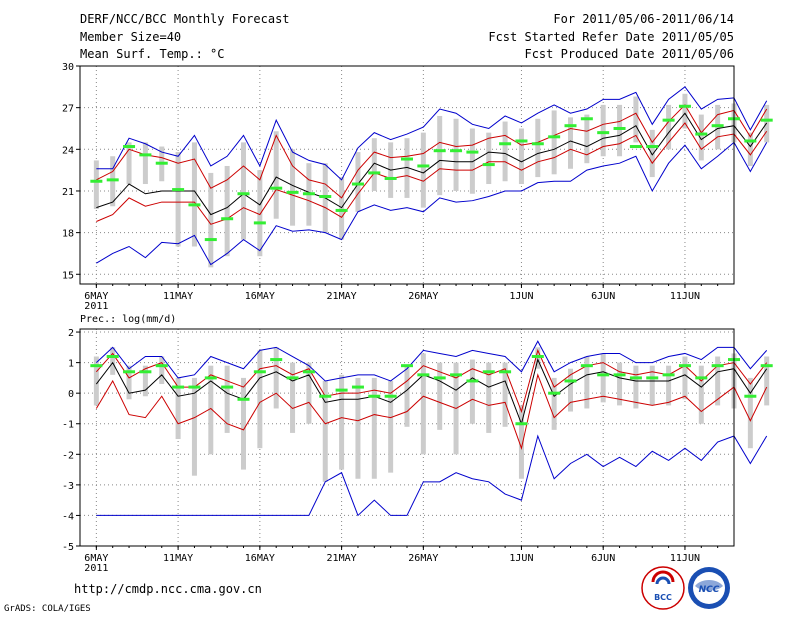  Describe the element at coordinates (260, 296) in the screenshot. I see `temp-x-tick-label: 16MAY` at that location.